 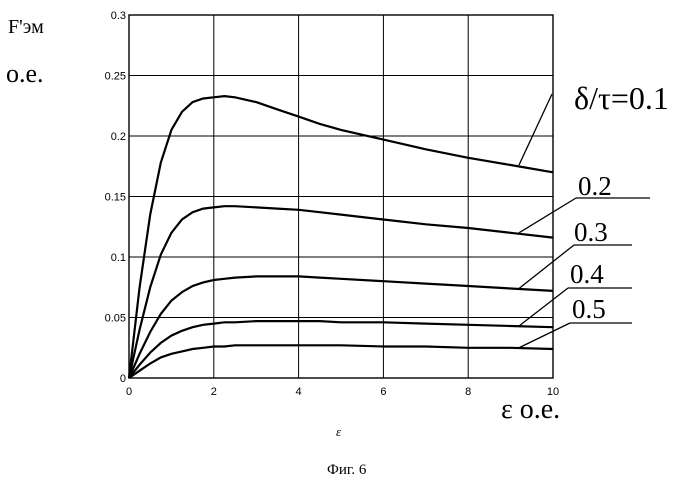 I want to click on series-label: 0.3, so click(x=591, y=232).